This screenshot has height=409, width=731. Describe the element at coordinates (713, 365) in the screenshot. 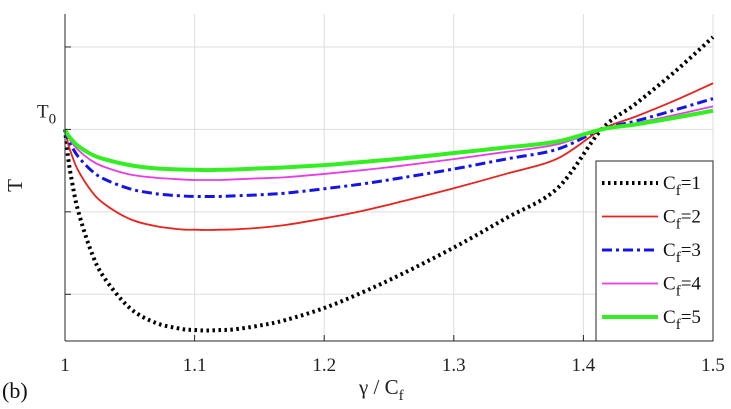

I see `x-tick-label: 1.5` at that location.